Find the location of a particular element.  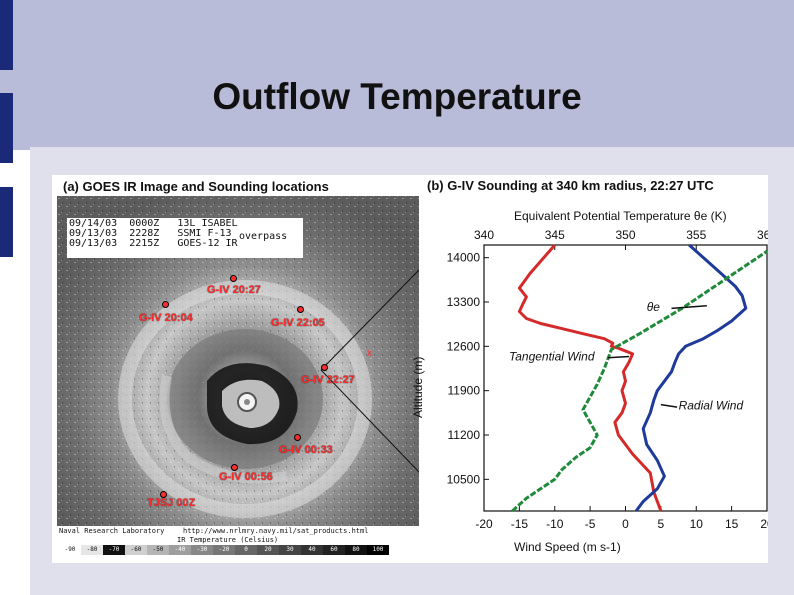

colorbar-cell: -30 is located at coordinates (202, 550).